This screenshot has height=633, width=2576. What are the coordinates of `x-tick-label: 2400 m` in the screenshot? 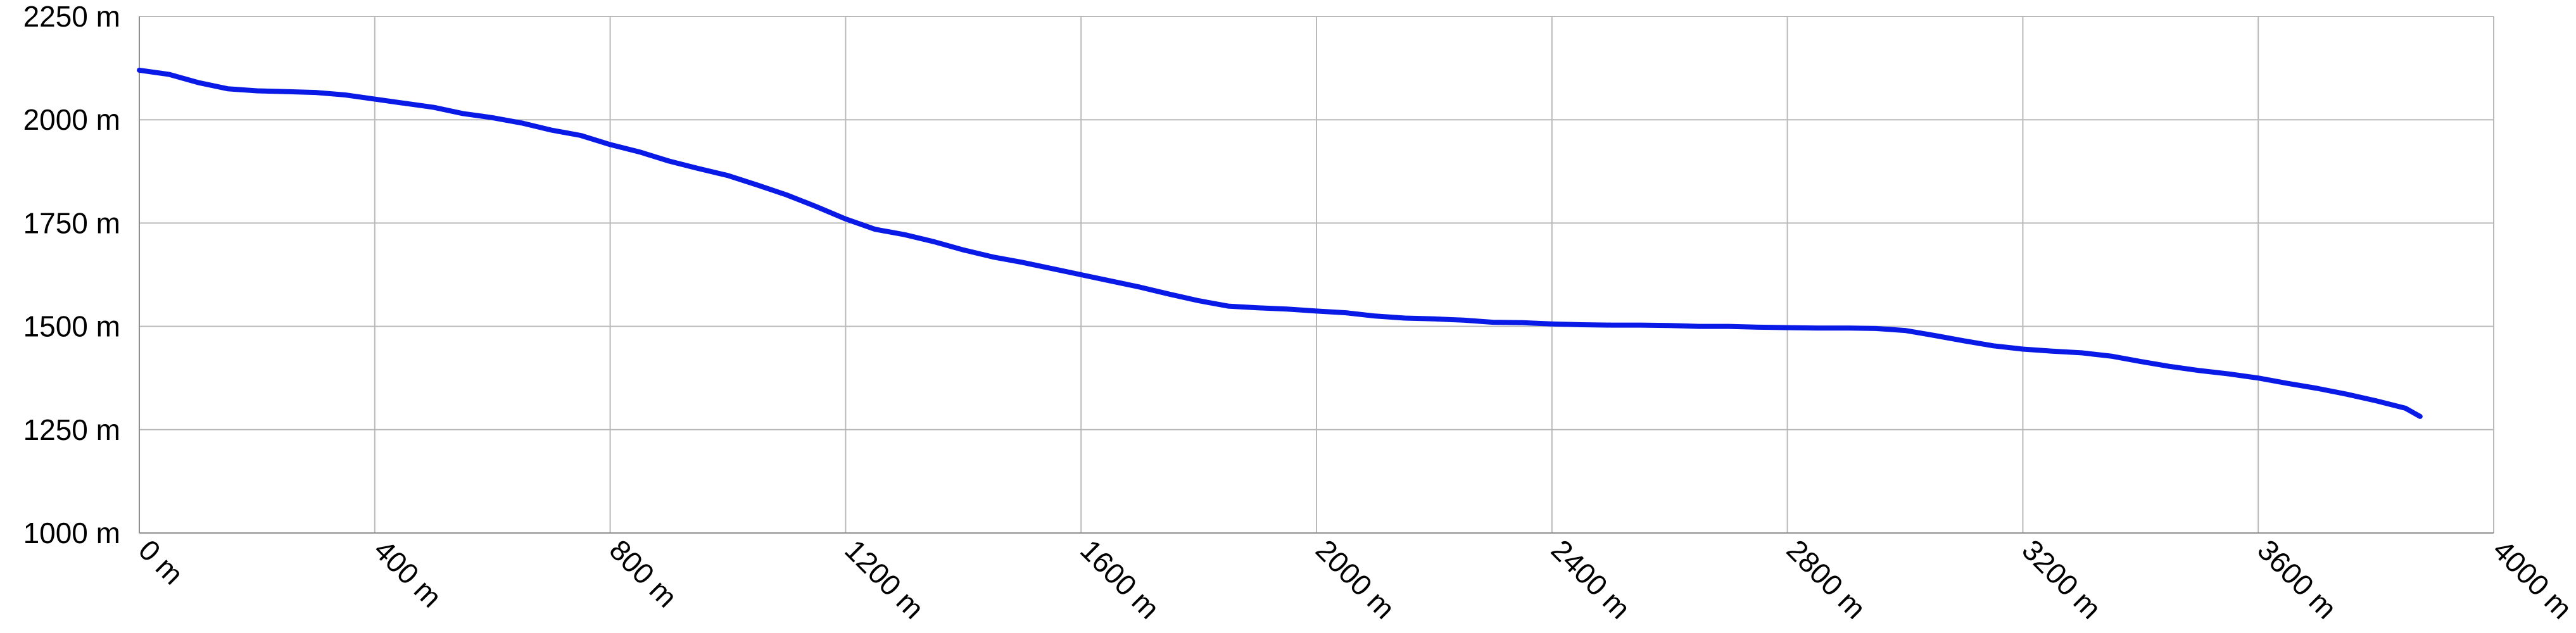 It's located at (1591, 579).